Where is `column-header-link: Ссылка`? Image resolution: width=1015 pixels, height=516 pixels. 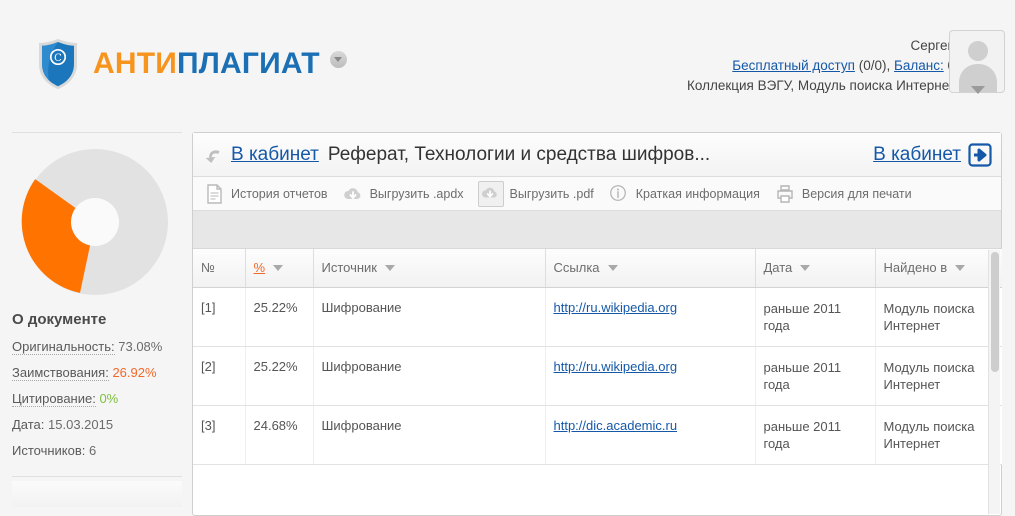
column-header-link: Ссылка is located at coordinates (650, 268).